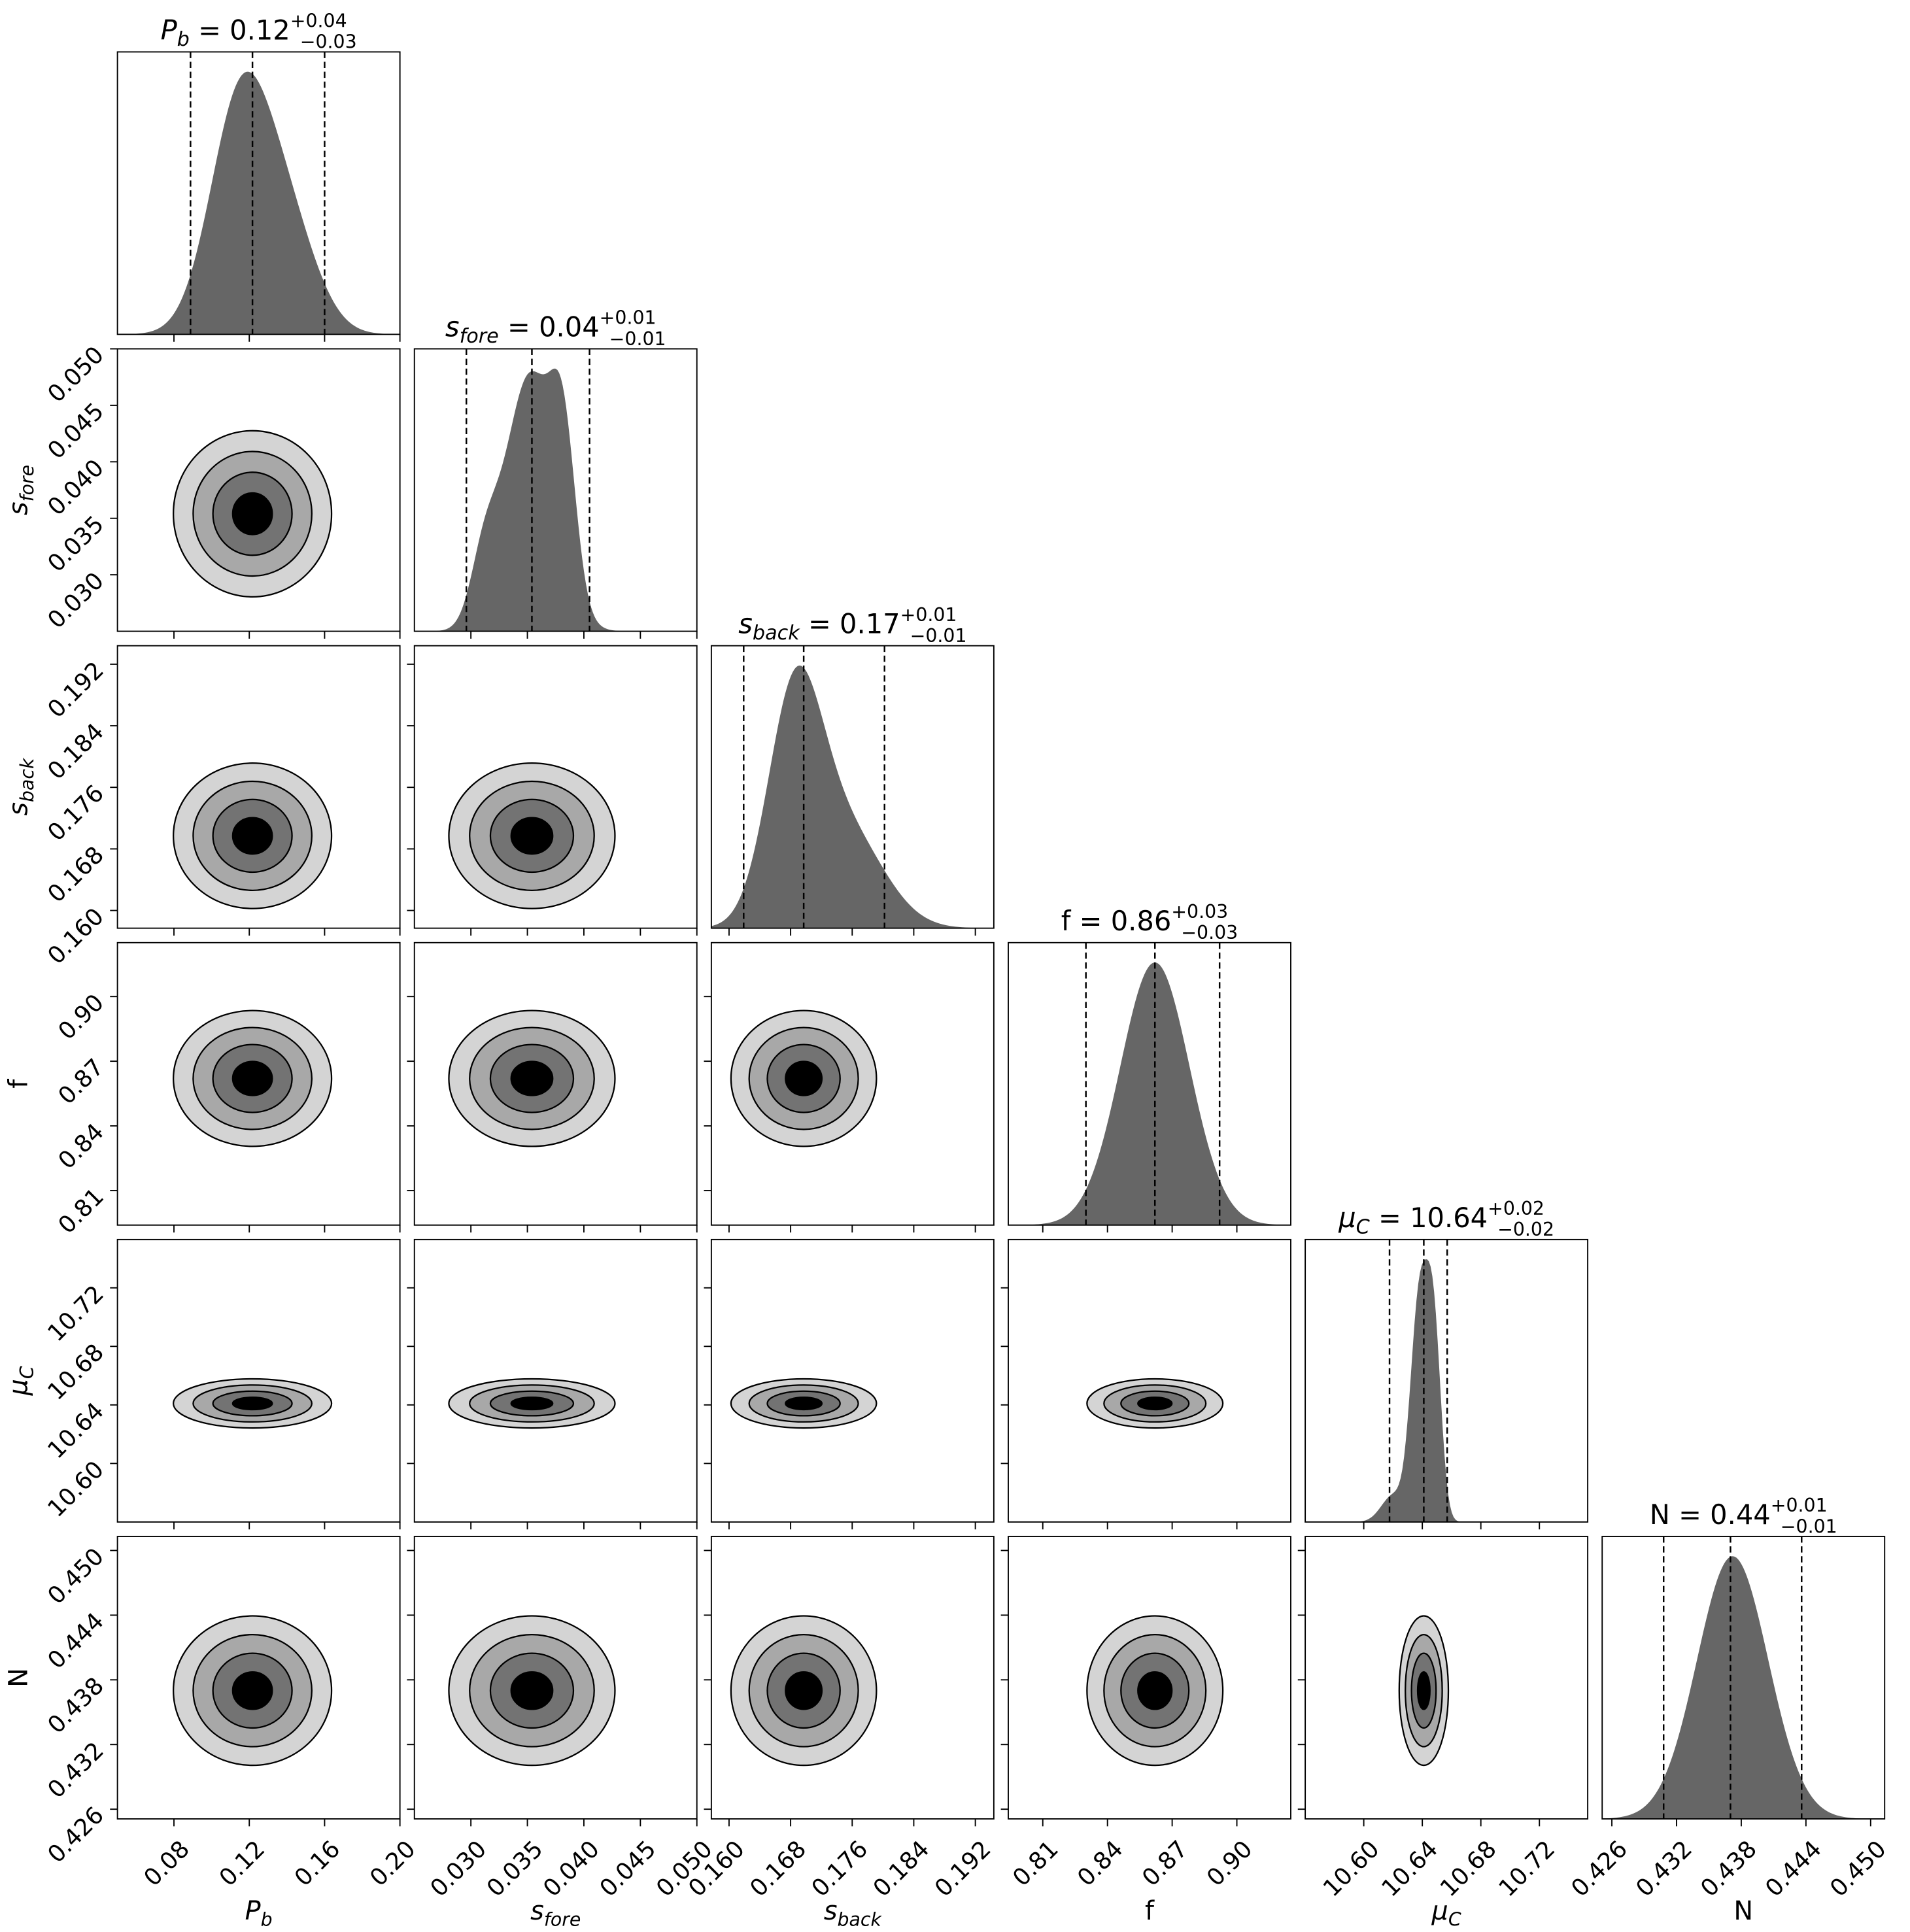  I want to click on y-tick-label: 0.438, so click(76, 1705).